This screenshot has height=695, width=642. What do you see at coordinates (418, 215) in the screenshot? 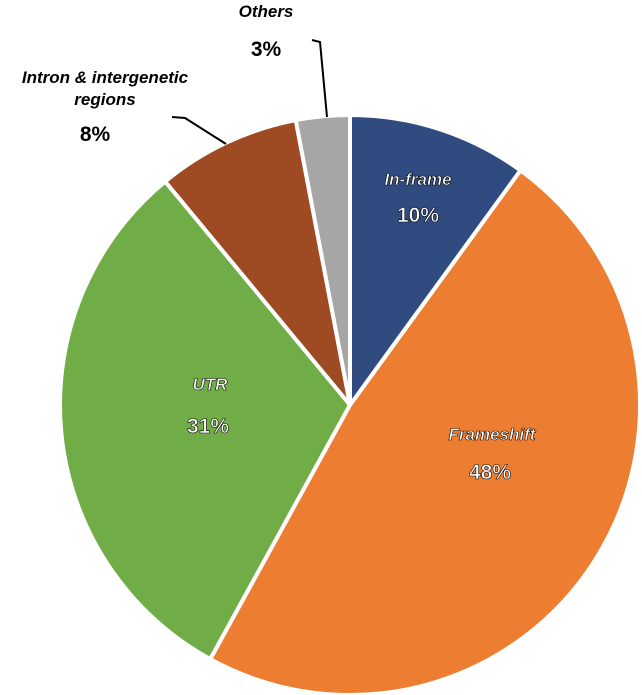
I see `value-label: 10%` at bounding box center [418, 215].